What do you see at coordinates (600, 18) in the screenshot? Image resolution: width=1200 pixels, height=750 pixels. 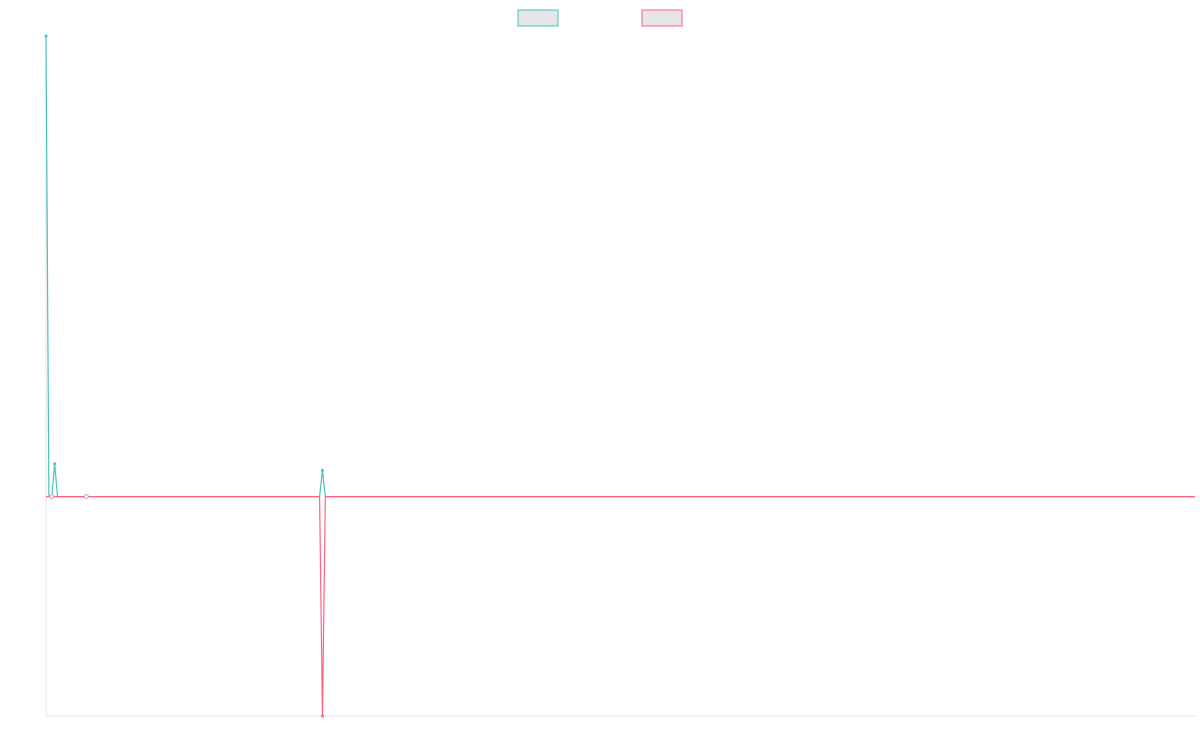 I see `legend` at bounding box center [600, 18].